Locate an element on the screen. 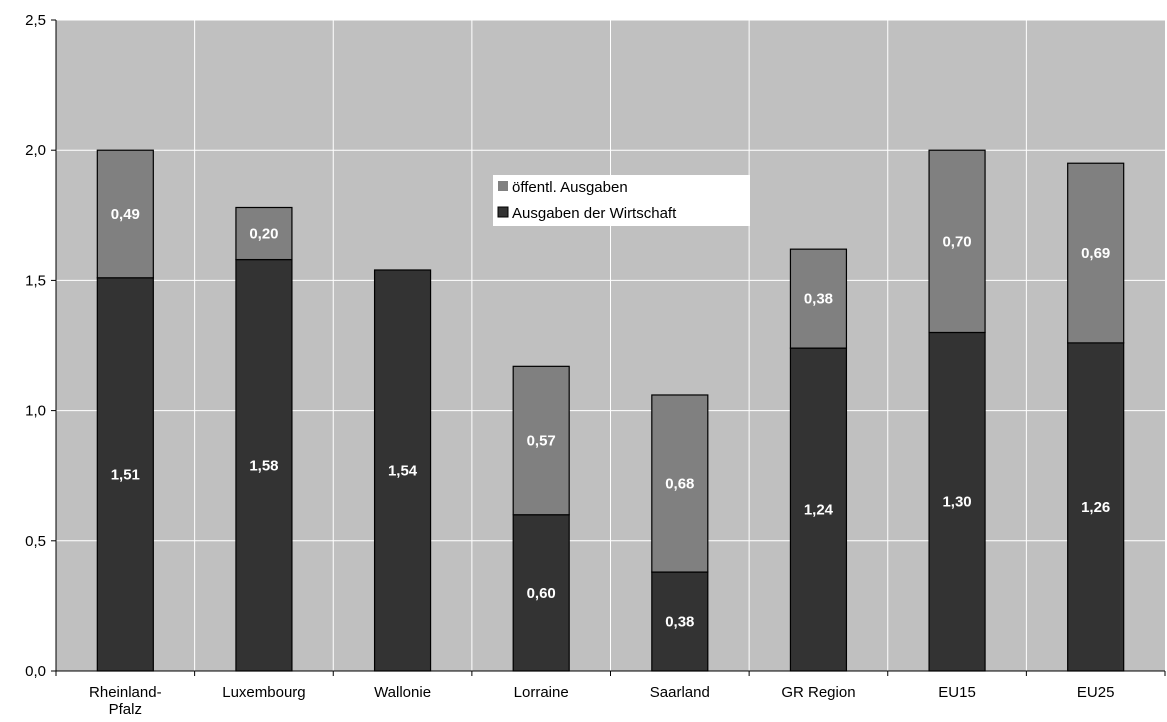  x-category-label-line: GR Region is located at coordinates (818, 692).